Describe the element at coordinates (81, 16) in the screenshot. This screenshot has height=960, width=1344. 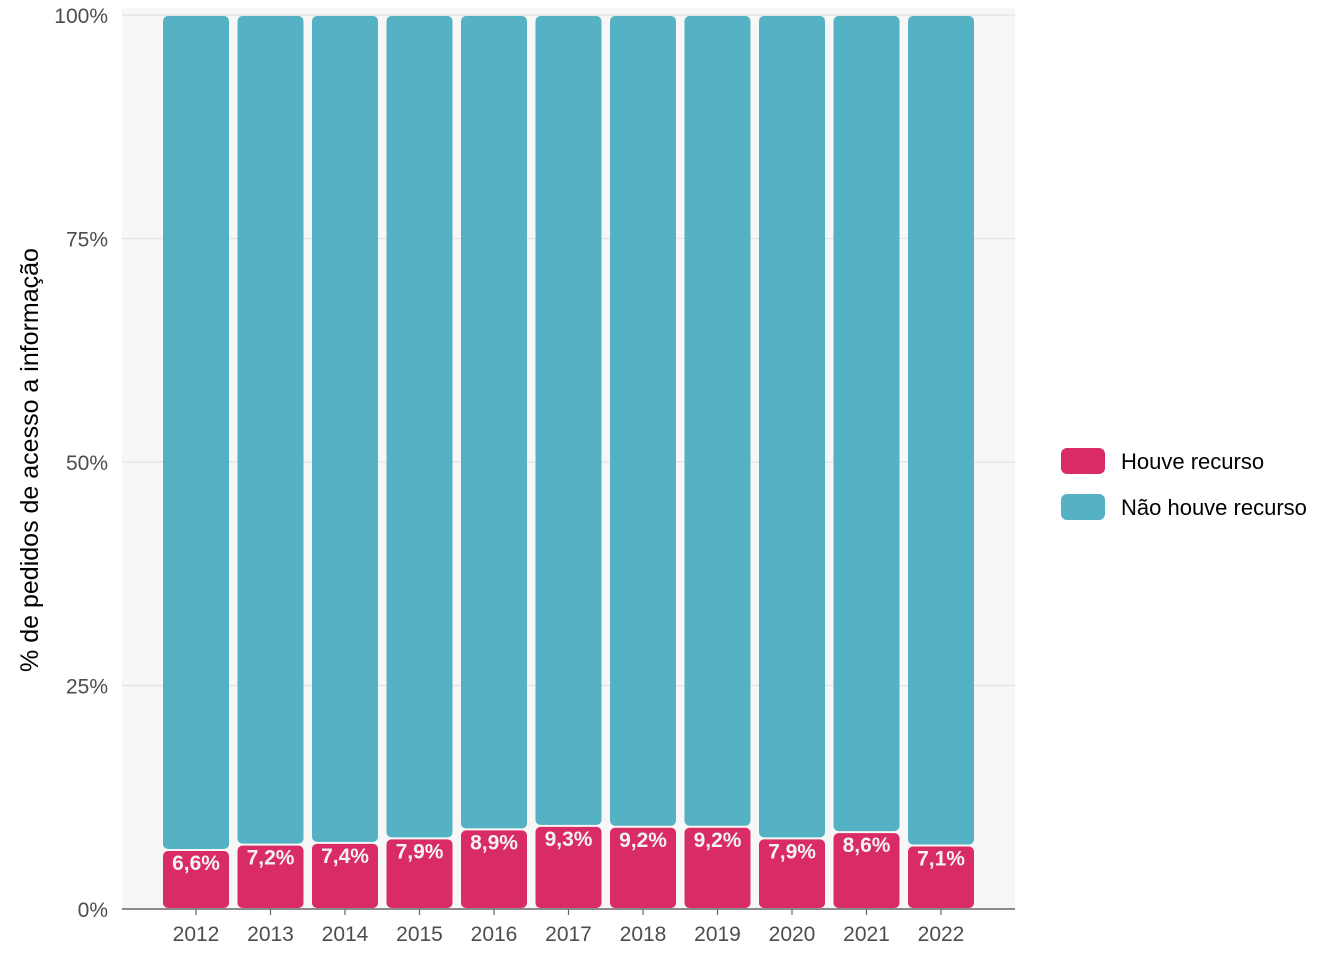
I see `y-tick-label: 100%` at that location.